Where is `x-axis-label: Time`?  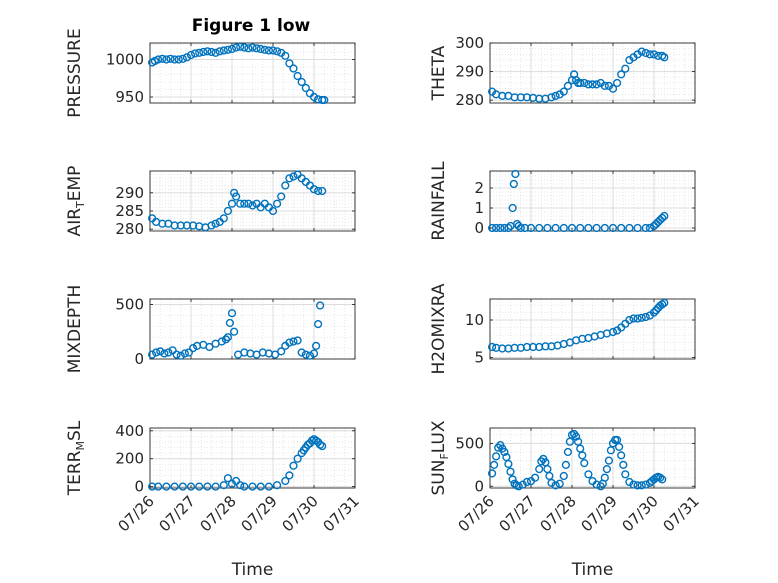 x-axis-label: Time is located at coordinates (252, 570).